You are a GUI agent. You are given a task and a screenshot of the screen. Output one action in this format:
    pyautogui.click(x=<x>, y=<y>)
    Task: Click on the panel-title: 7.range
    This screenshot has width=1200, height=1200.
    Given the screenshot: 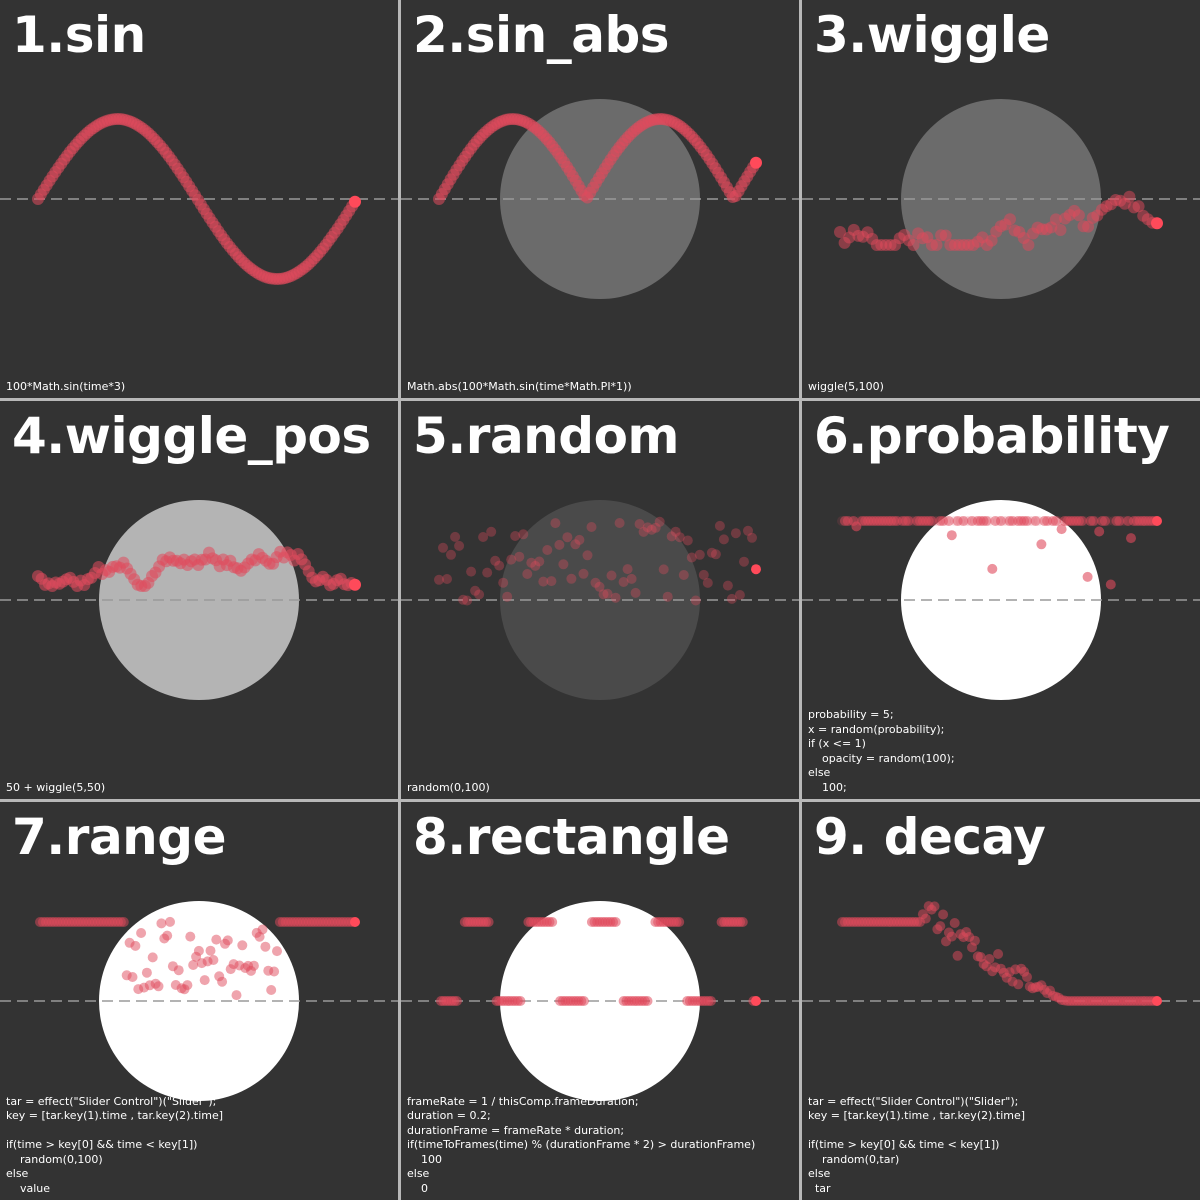 What is the action you would take?
    pyautogui.click(x=119, y=837)
    